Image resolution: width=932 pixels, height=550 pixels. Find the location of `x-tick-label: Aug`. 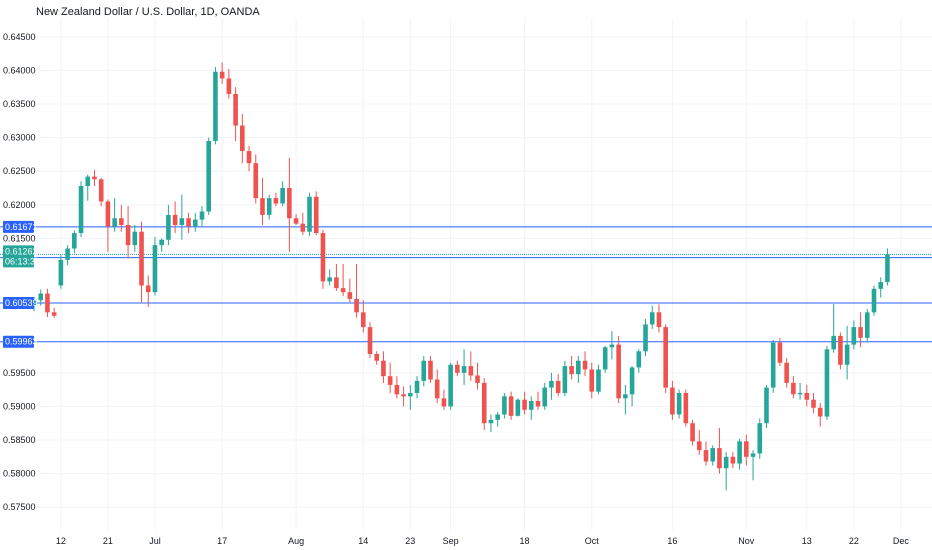

x-tick-label: Aug is located at coordinates (296, 541).